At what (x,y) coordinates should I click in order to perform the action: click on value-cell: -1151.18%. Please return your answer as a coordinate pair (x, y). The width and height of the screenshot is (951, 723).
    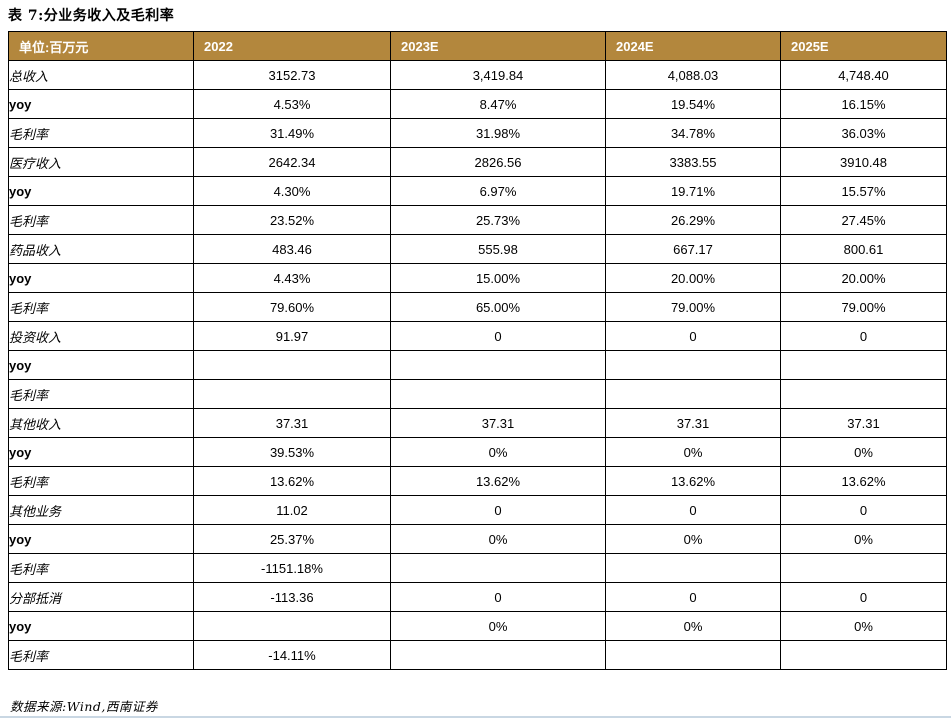
    Looking at the image, I should click on (292, 568).